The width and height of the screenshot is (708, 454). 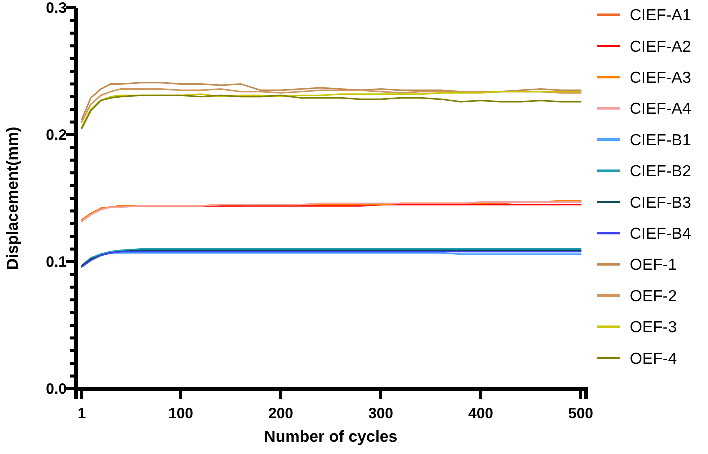 I want to click on y-tick-label: 0.2, so click(x=56, y=135).